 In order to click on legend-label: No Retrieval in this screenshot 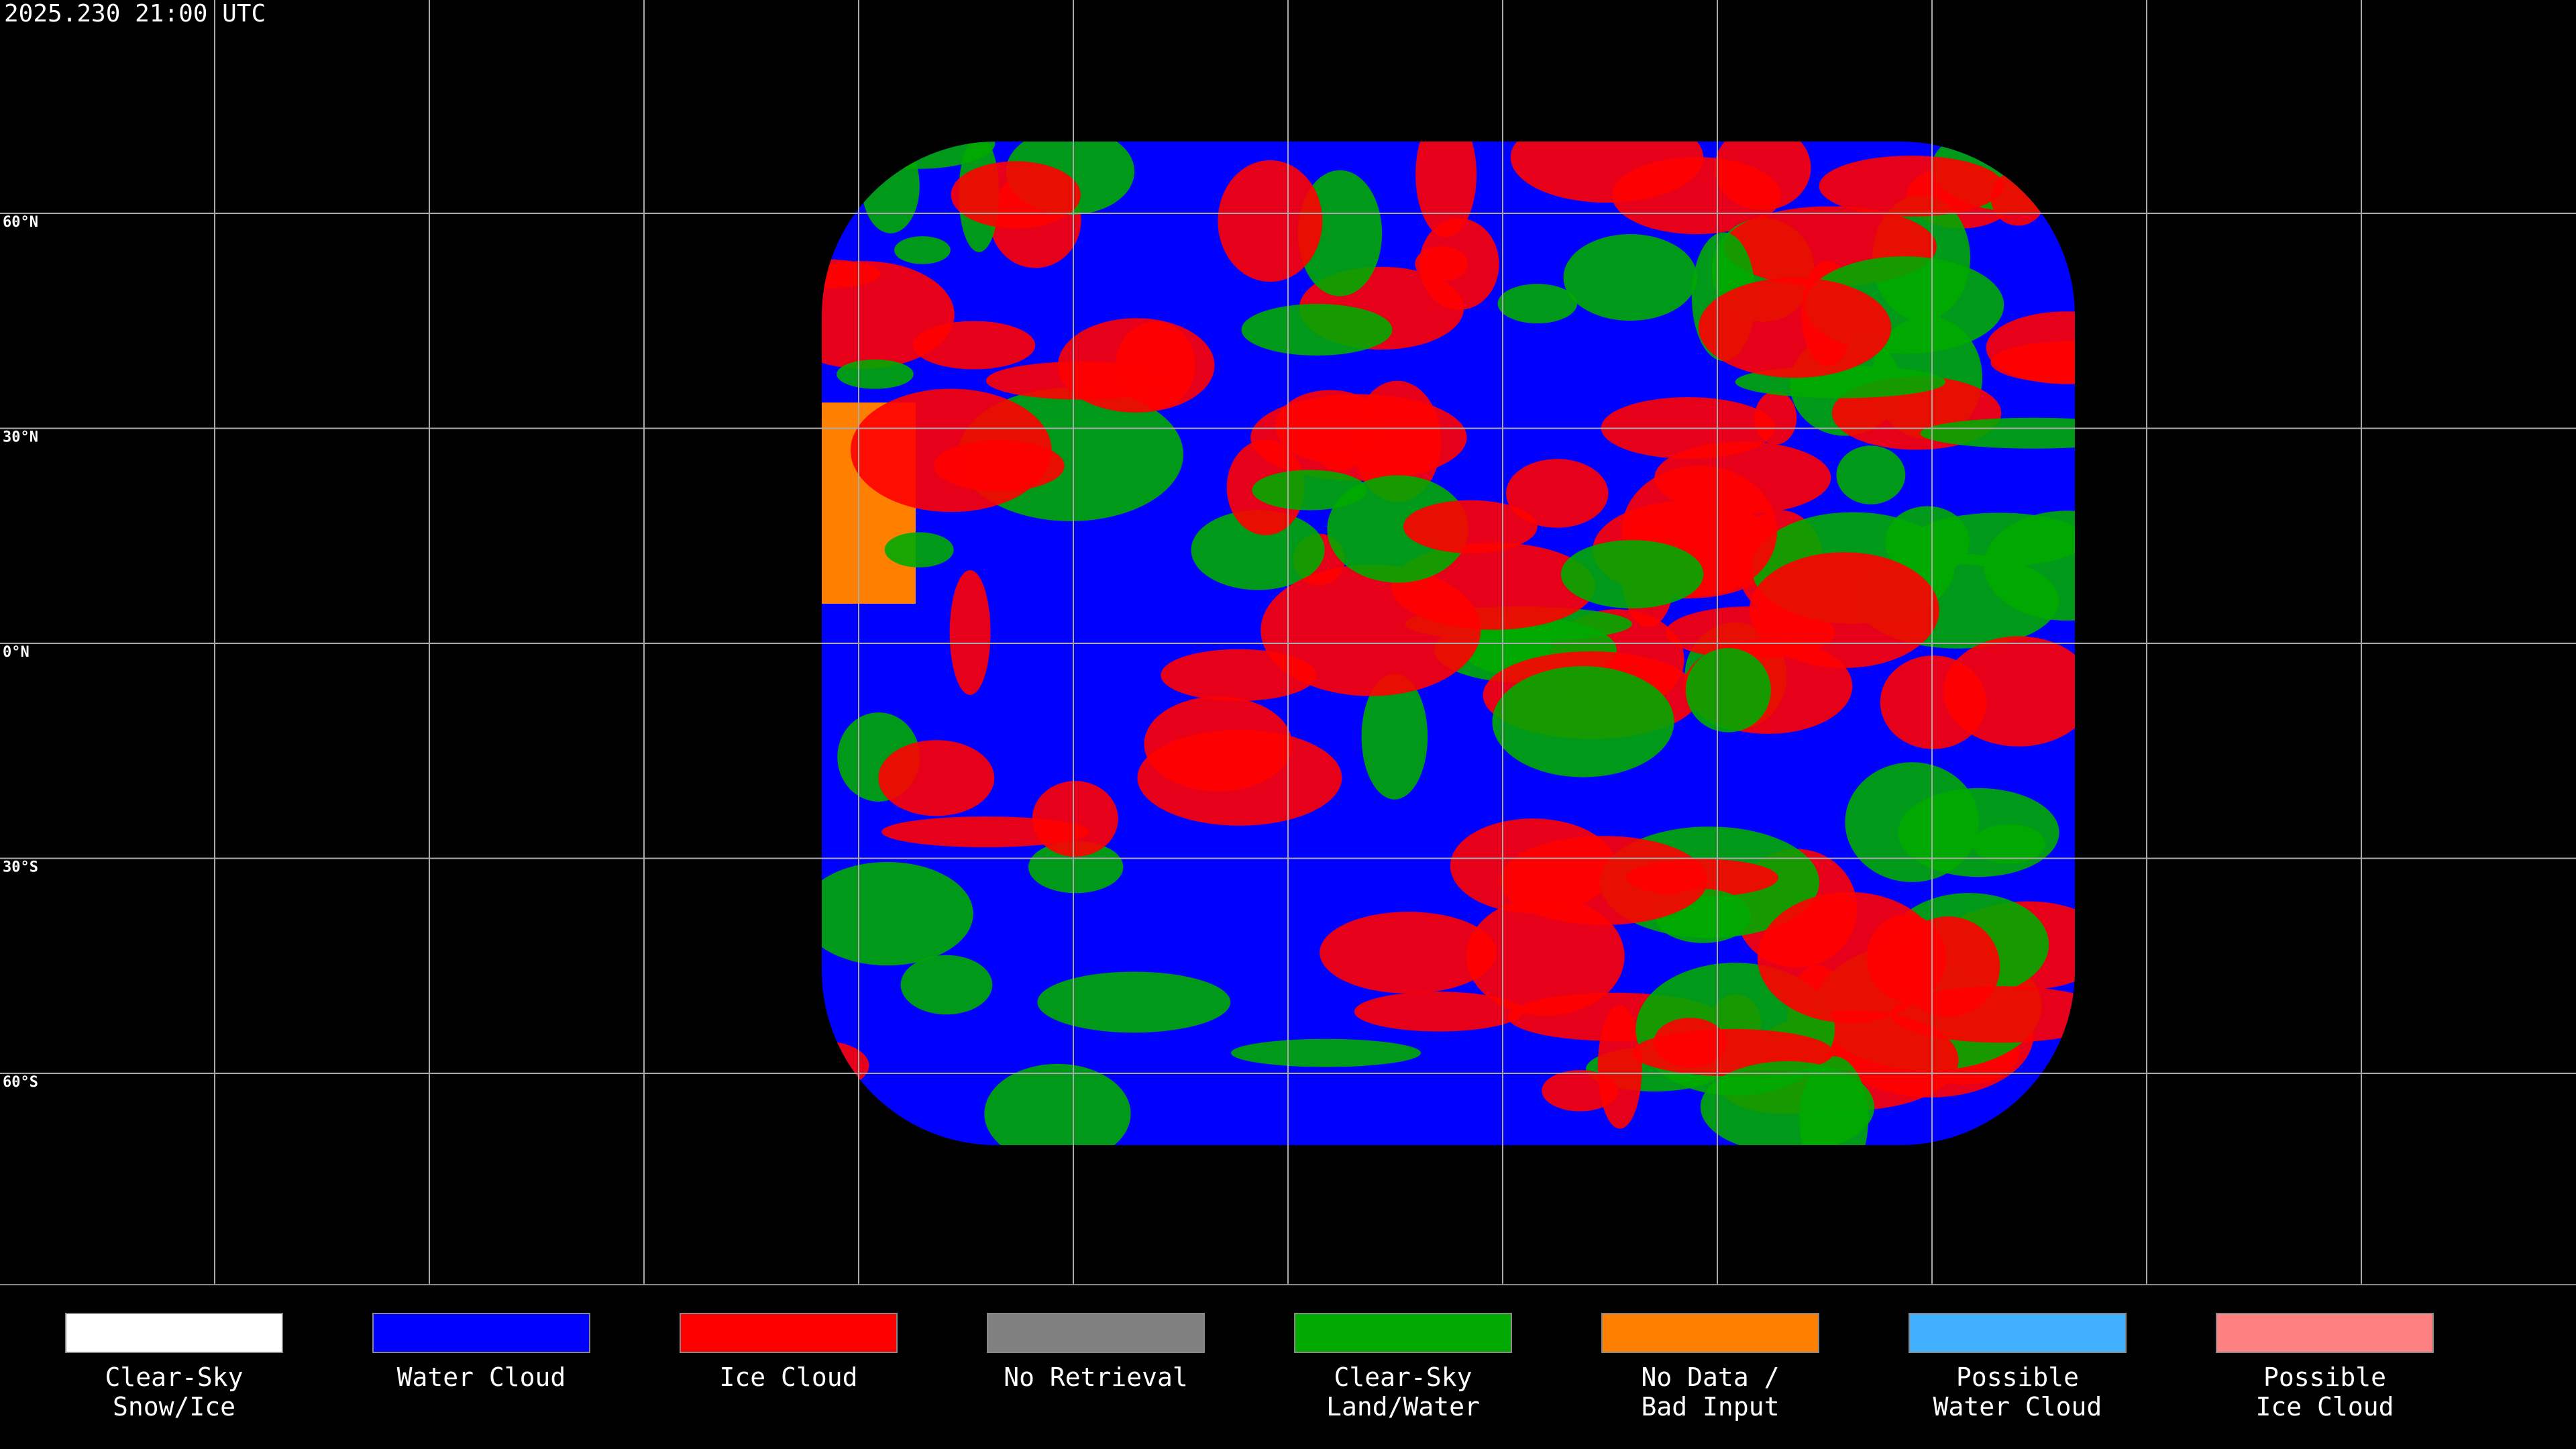, I will do `click(1096, 1377)`.